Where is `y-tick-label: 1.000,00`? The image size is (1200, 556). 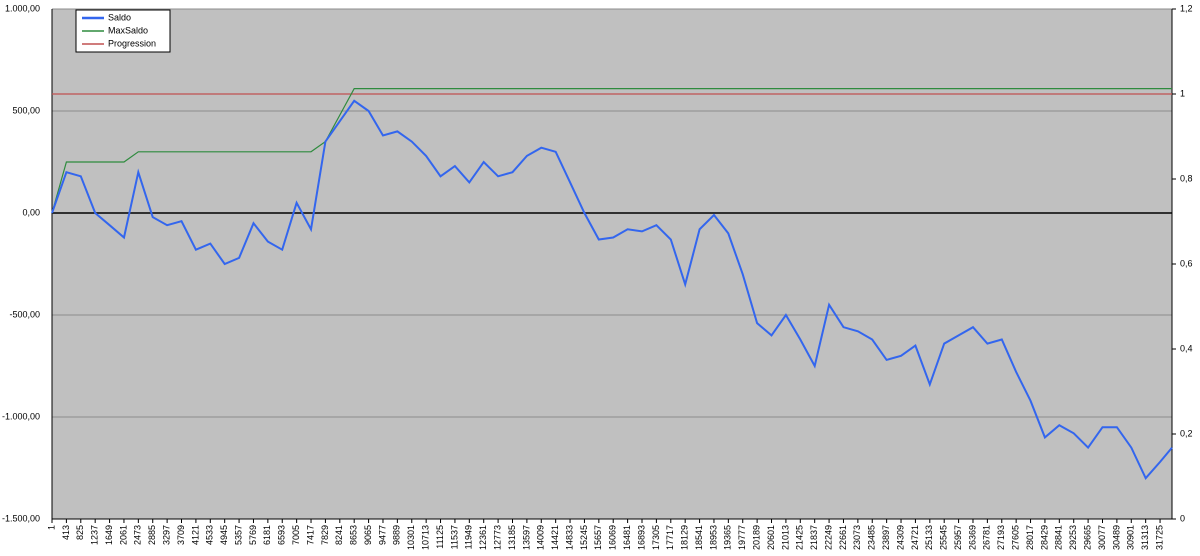 y-tick-label: 1.000,00 is located at coordinates (22, 8).